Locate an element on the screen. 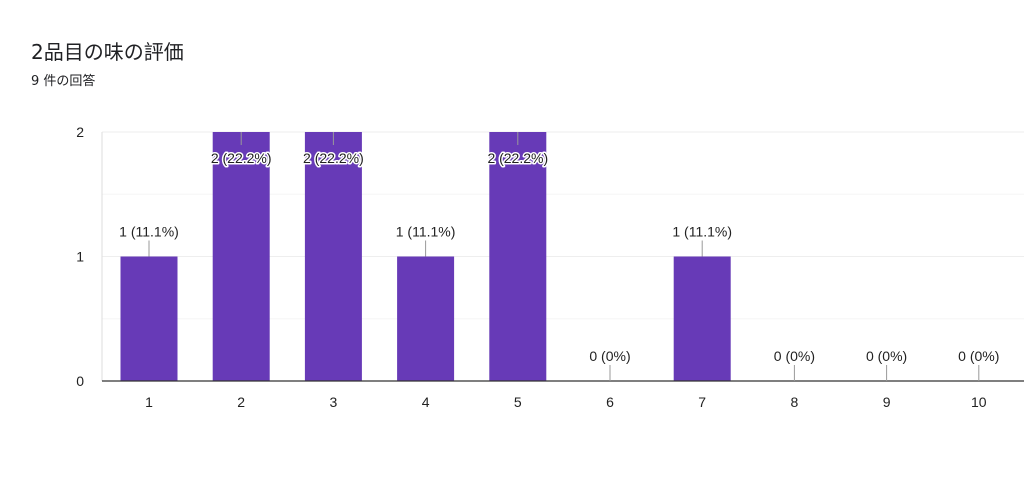  y-tick-label: 2 is located at coordinates (80, 132).